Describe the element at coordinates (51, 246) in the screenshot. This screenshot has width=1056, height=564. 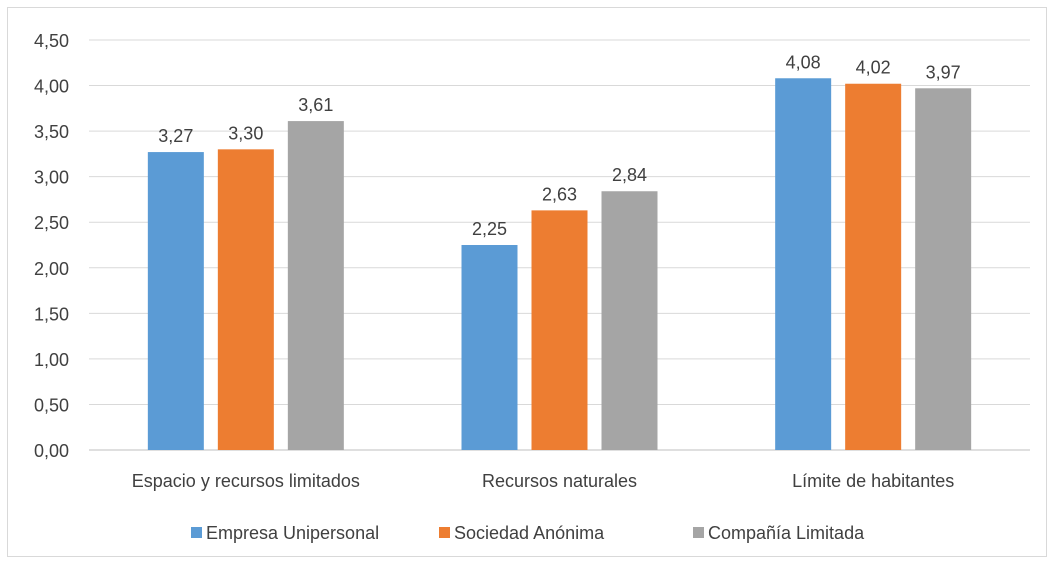
I see `y-axis-tick-labels: 0,00 0,50 1,00 1,50 2,00 2,50 3,00 3,50 4,00 4,50` at that location.